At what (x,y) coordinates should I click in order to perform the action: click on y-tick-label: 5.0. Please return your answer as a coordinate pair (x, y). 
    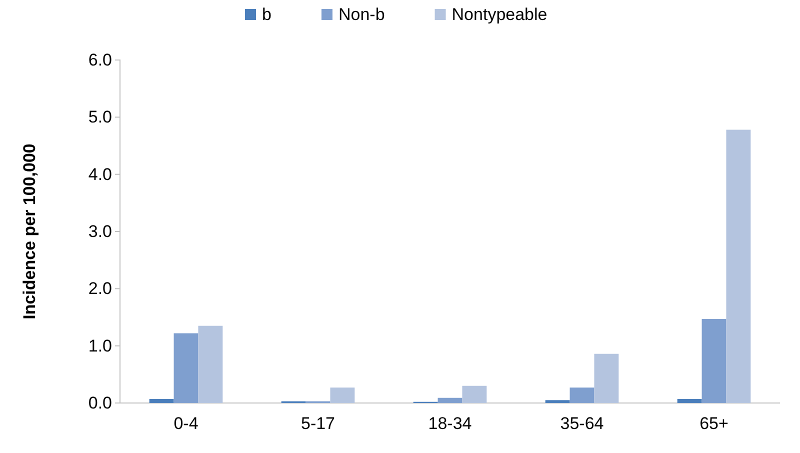
    Looking at the image, I should click on (100, 117).